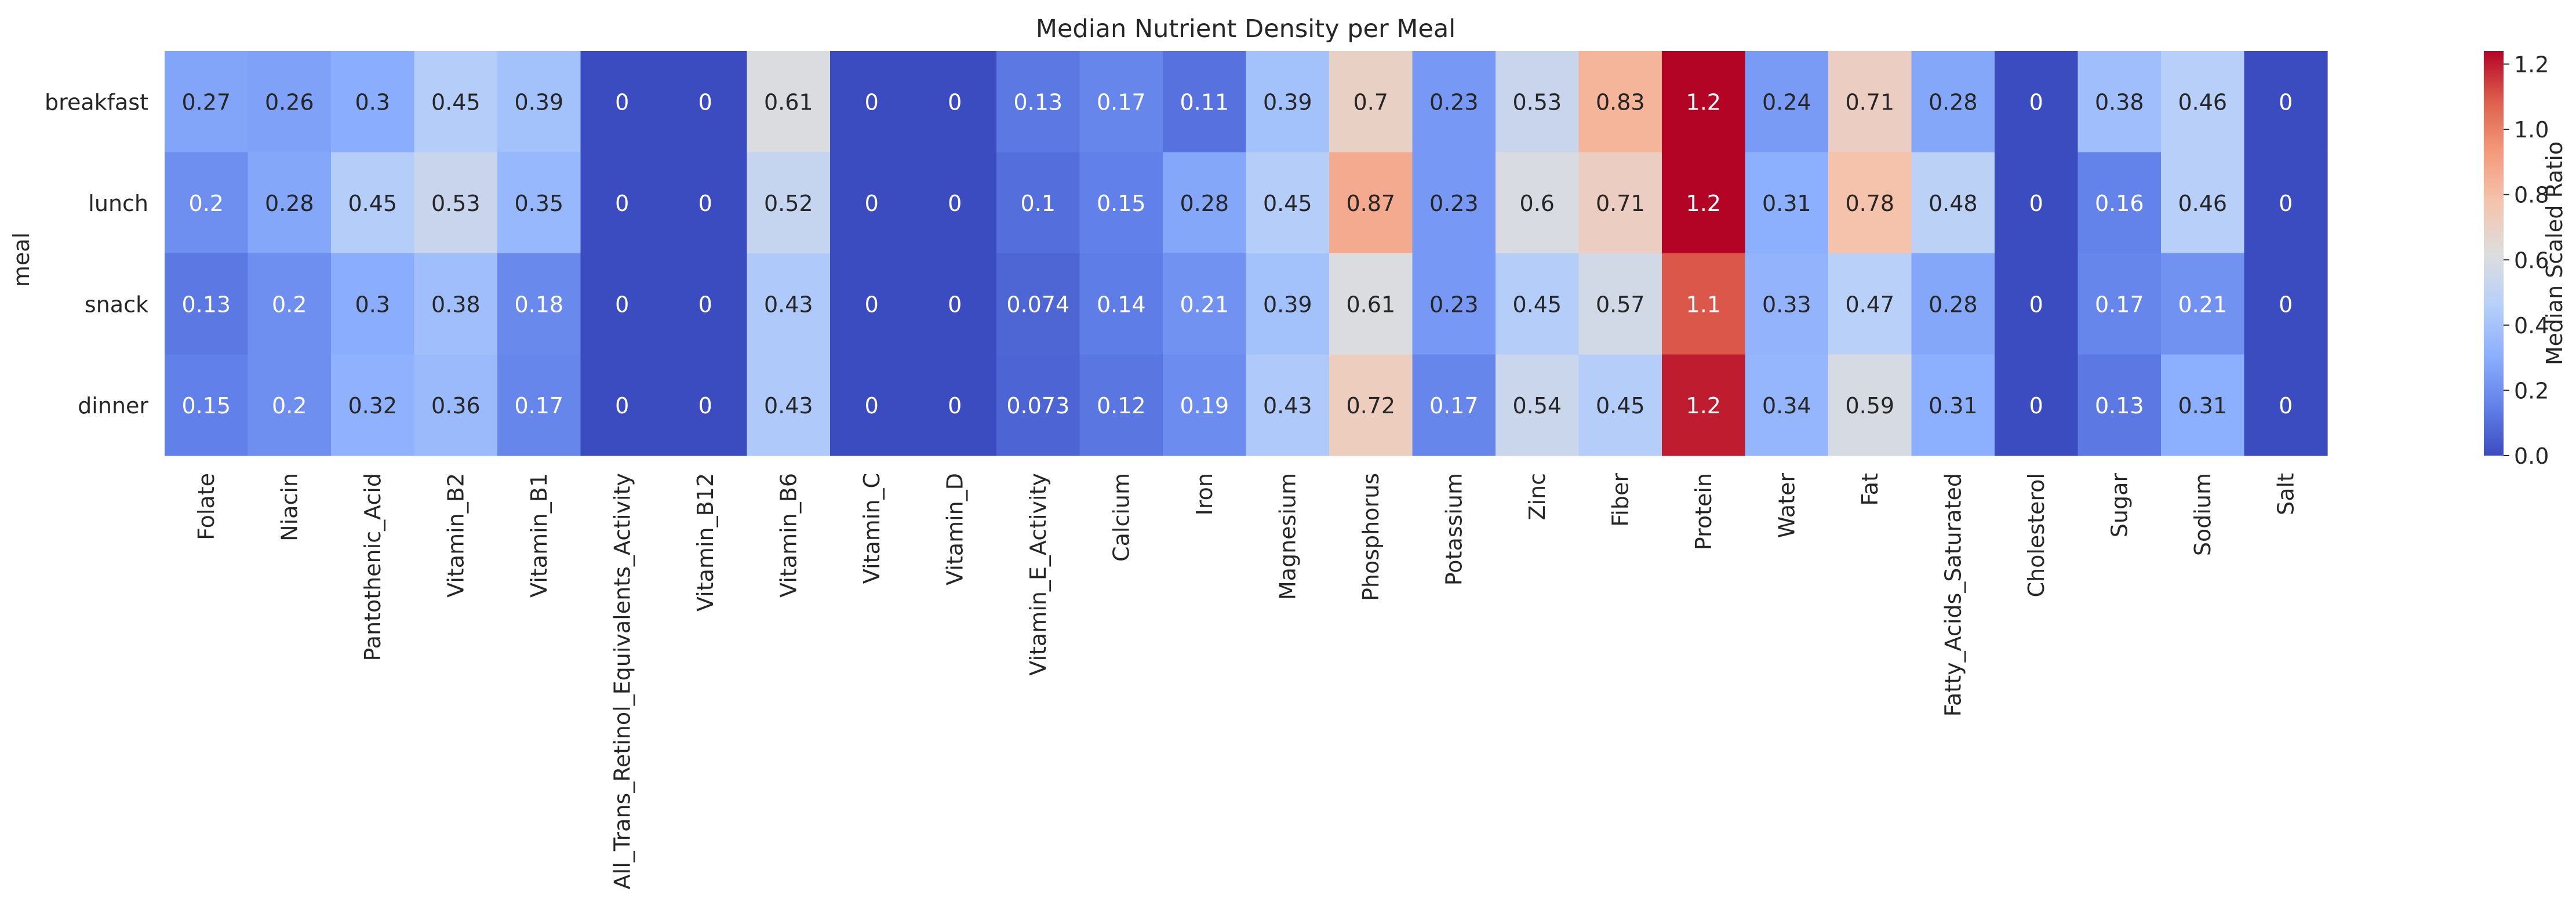  Describe the element at coordinates (706, 203) in the screenshot. I see `heatmap-cell-lunch-vitamin-b12` at that location.